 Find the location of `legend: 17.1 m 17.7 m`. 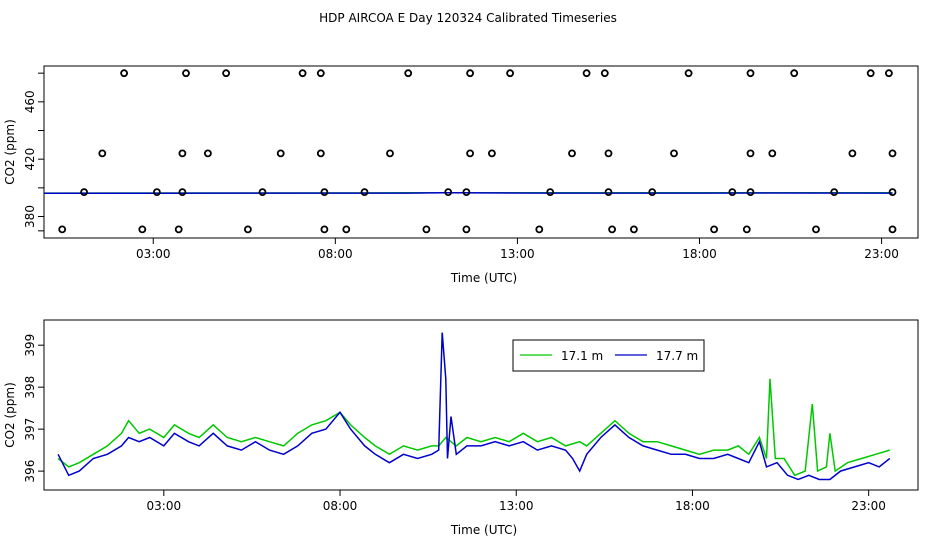

legend: 17.1 m 17.7 m is located at coordinates (608, 355).